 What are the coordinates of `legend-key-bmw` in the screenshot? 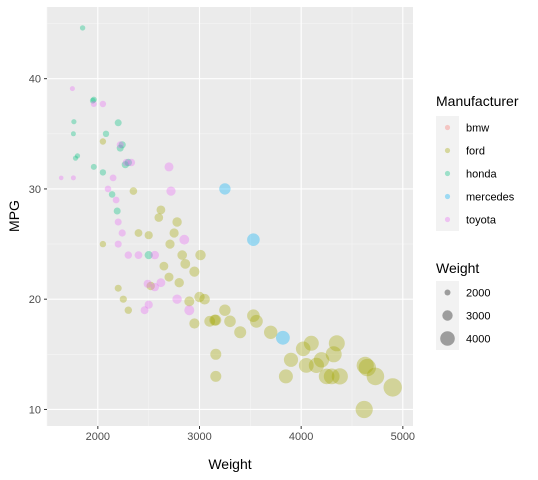 It's located at (447, 127).